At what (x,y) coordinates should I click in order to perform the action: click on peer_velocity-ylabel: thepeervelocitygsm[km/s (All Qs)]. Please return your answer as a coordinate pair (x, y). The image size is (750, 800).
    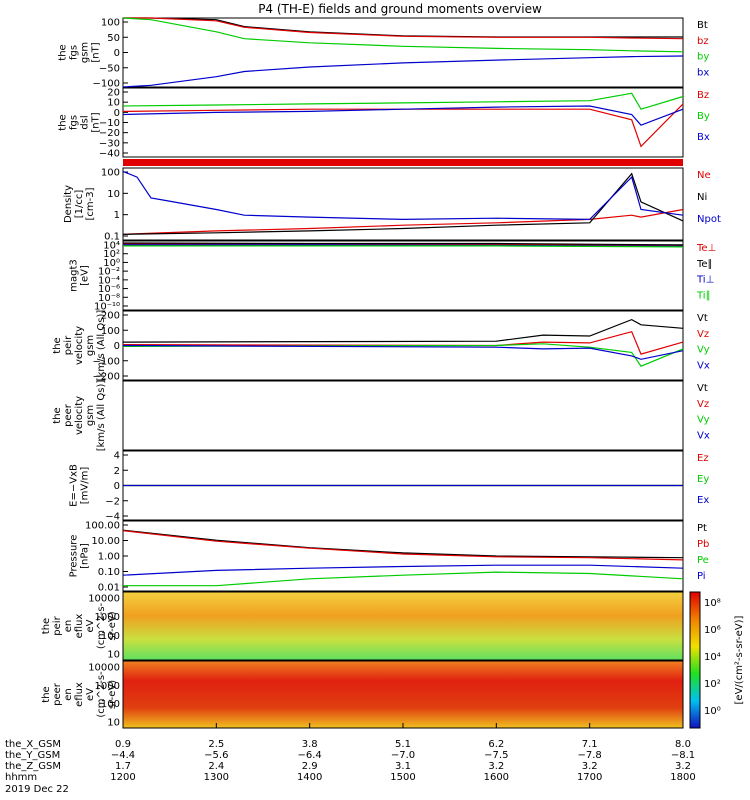
    Looking at the image, I should click on (79, 416).